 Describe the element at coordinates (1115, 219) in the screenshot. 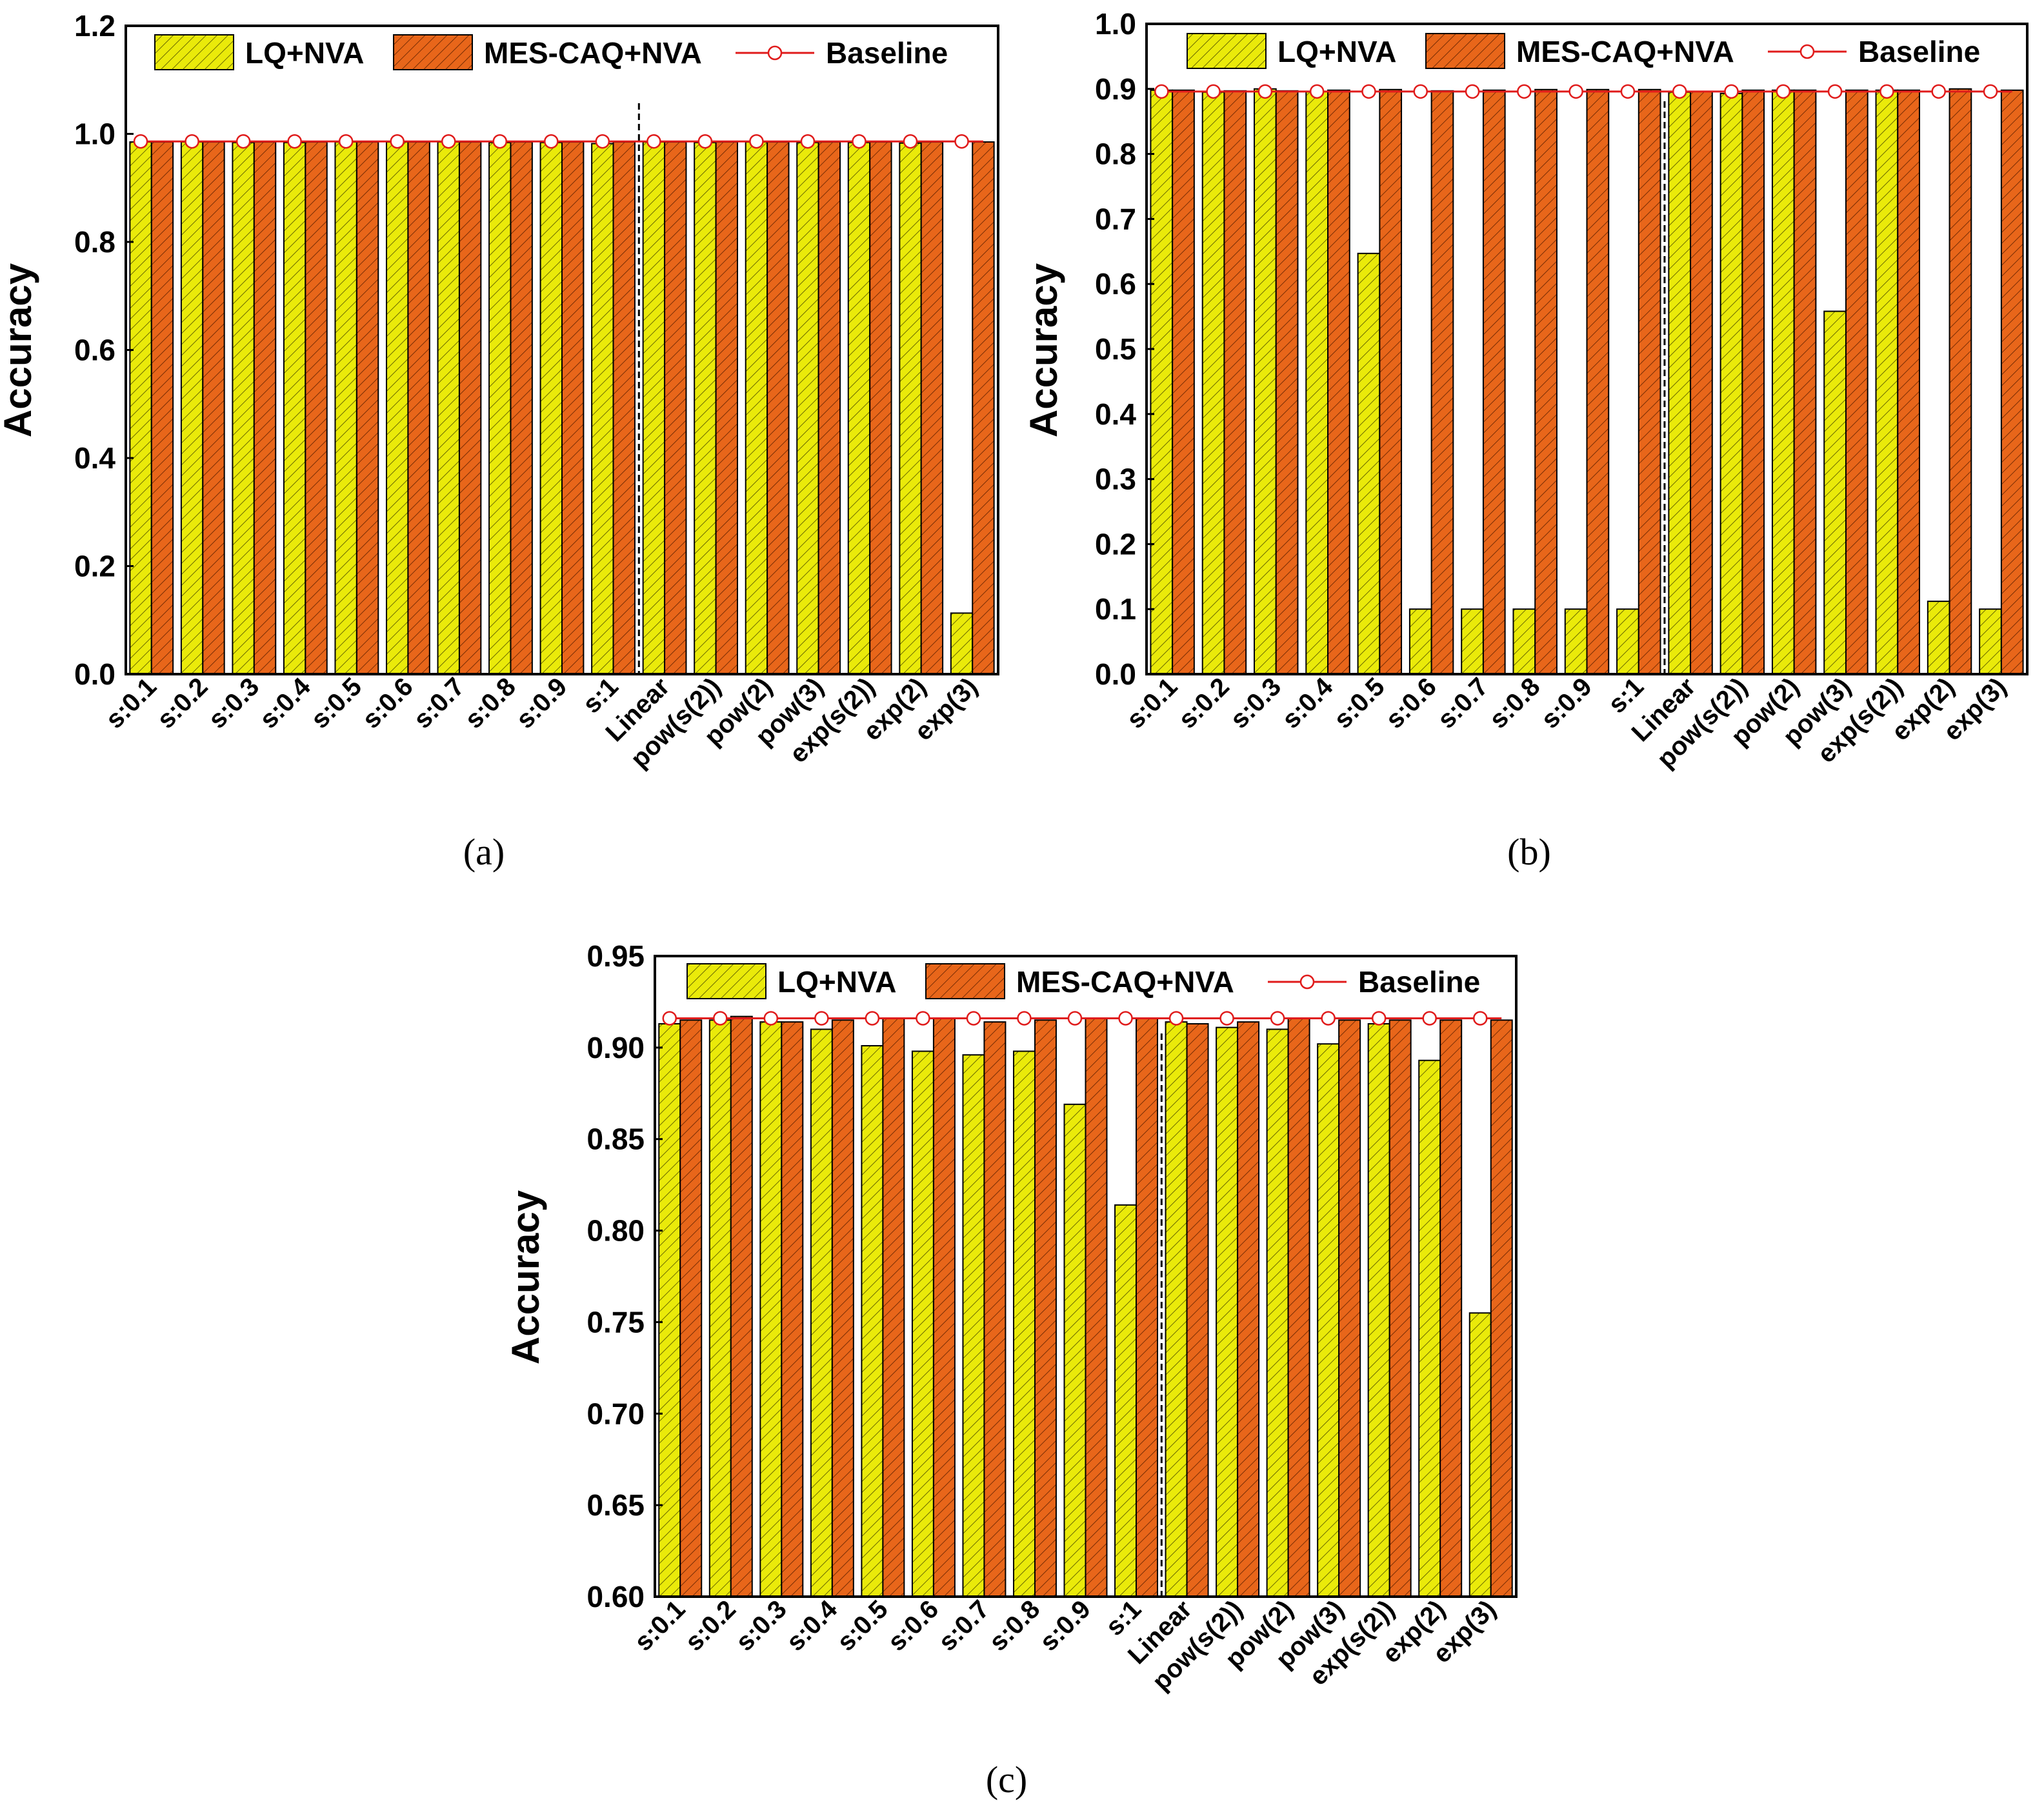

I see `y-tick-label: 0.7` at that location.